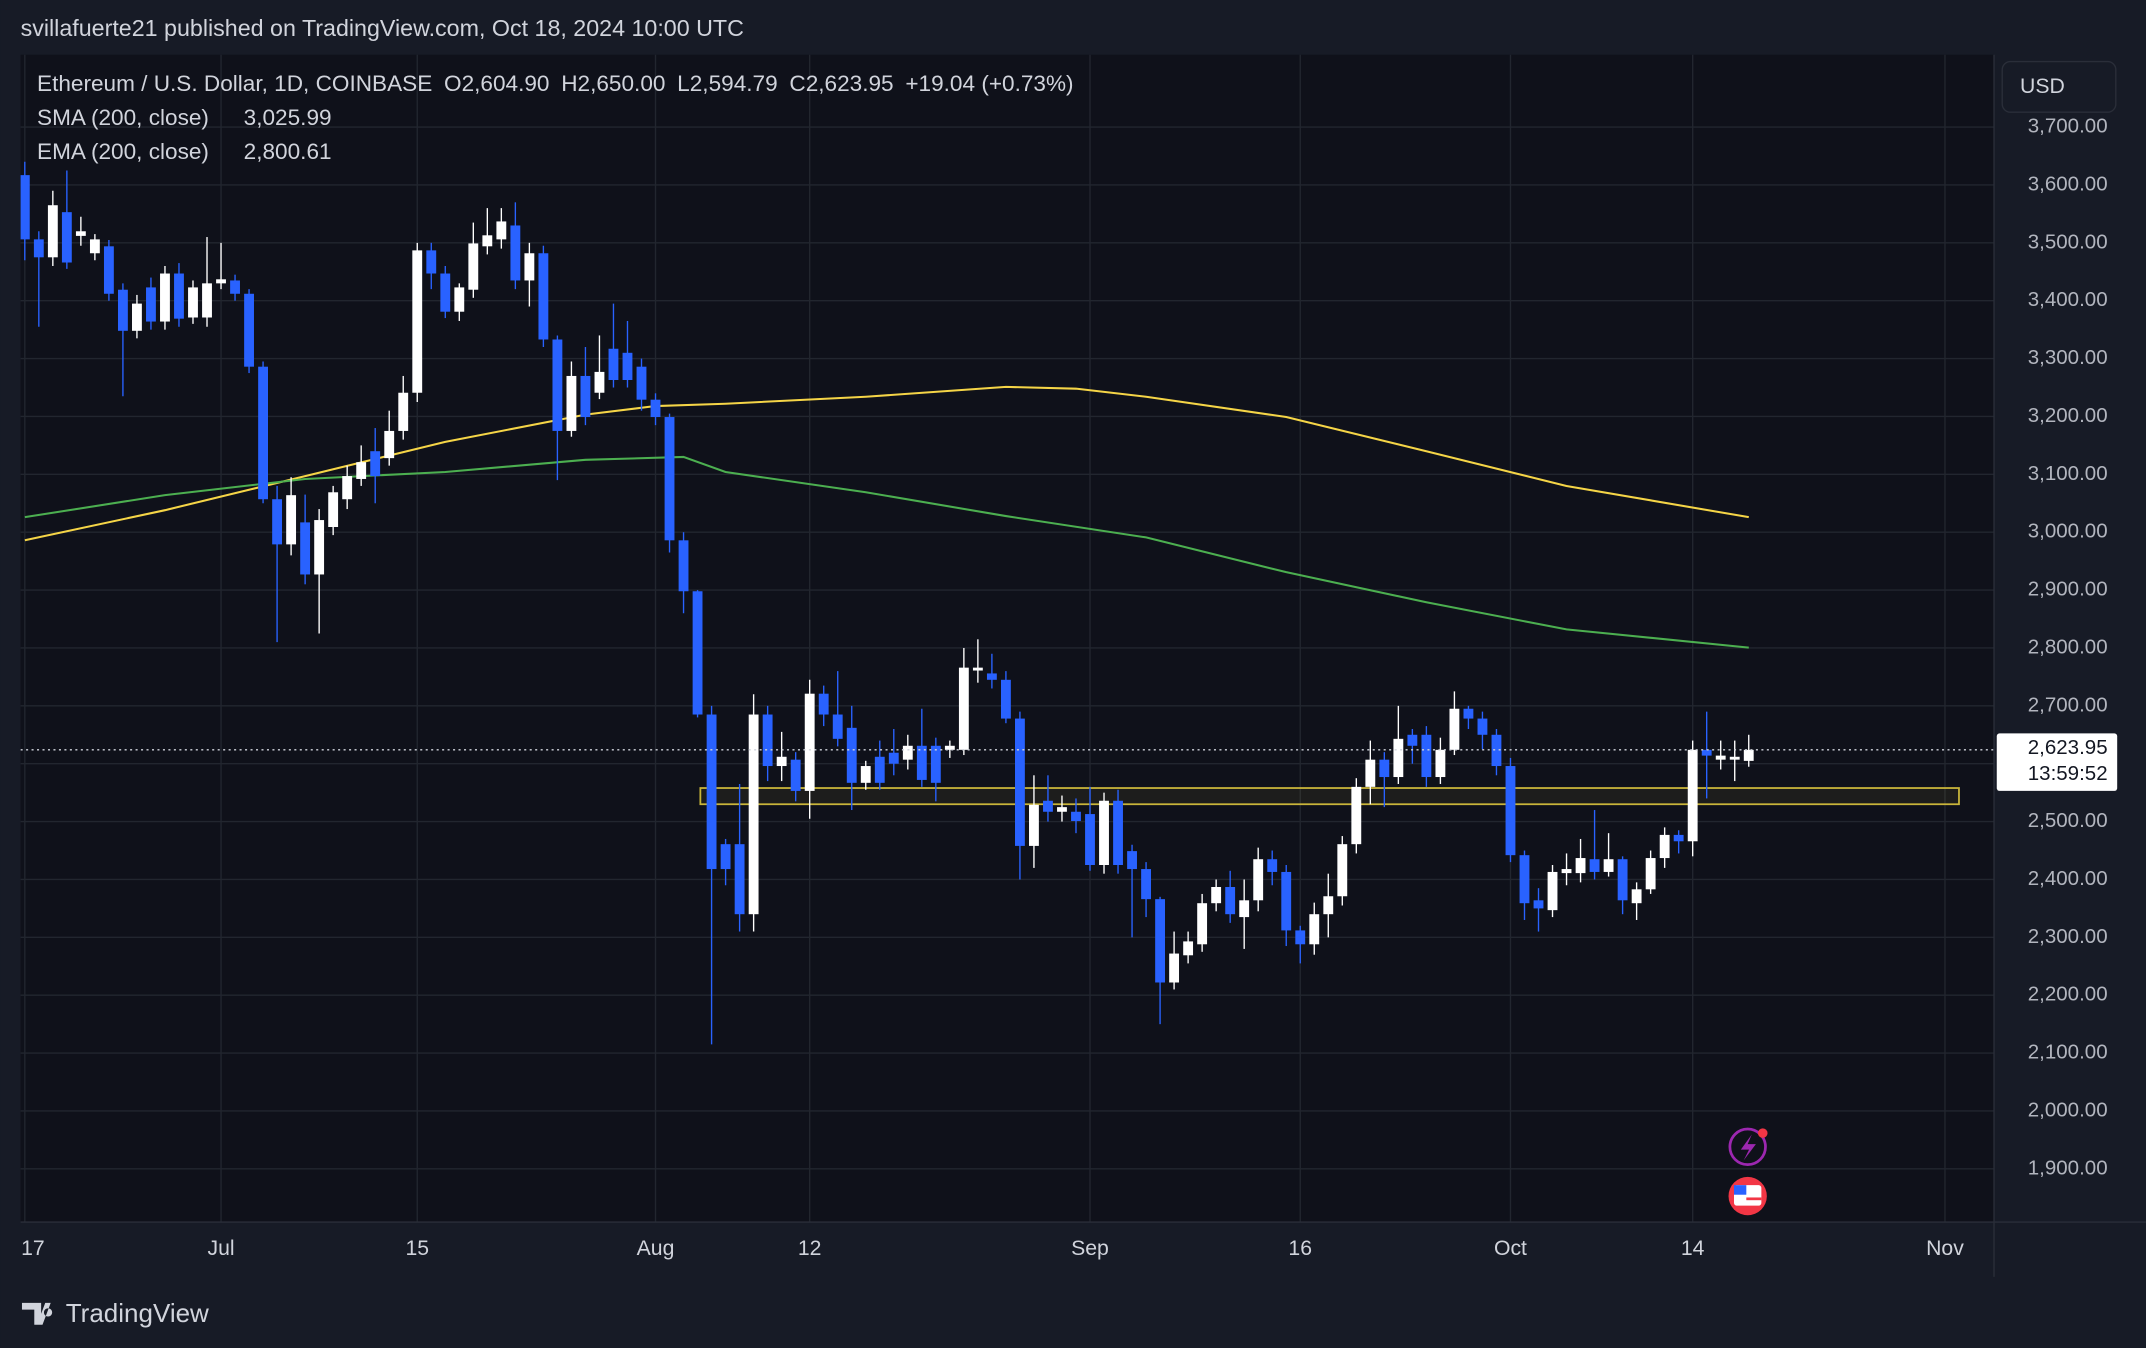  Describe the element at coordinates (797, 83) in the screenshot. I see `ohlc-key: C` at that location.